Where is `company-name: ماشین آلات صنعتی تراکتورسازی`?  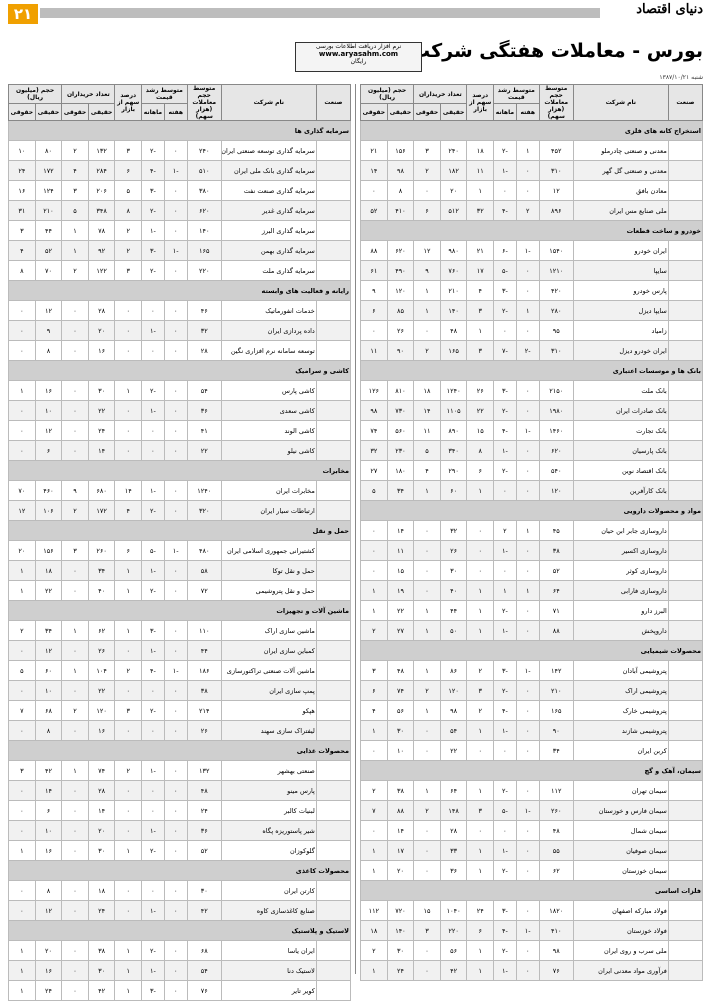 company-name: ماشین آلات صنعتی تراکتورسازی is located at coordinates (268, 670).